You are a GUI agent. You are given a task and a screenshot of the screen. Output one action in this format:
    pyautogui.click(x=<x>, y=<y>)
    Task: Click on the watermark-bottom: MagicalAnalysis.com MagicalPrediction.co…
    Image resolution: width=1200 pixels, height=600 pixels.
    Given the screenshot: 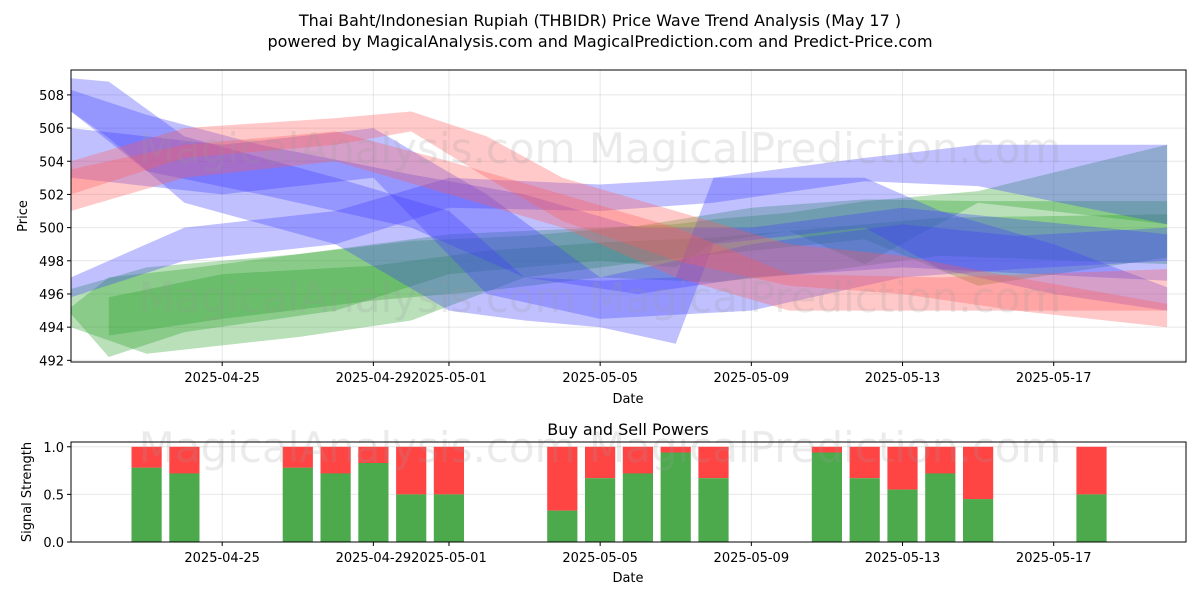 What is the action you would take?
    pyautogui.click(x=600, y=447)
    